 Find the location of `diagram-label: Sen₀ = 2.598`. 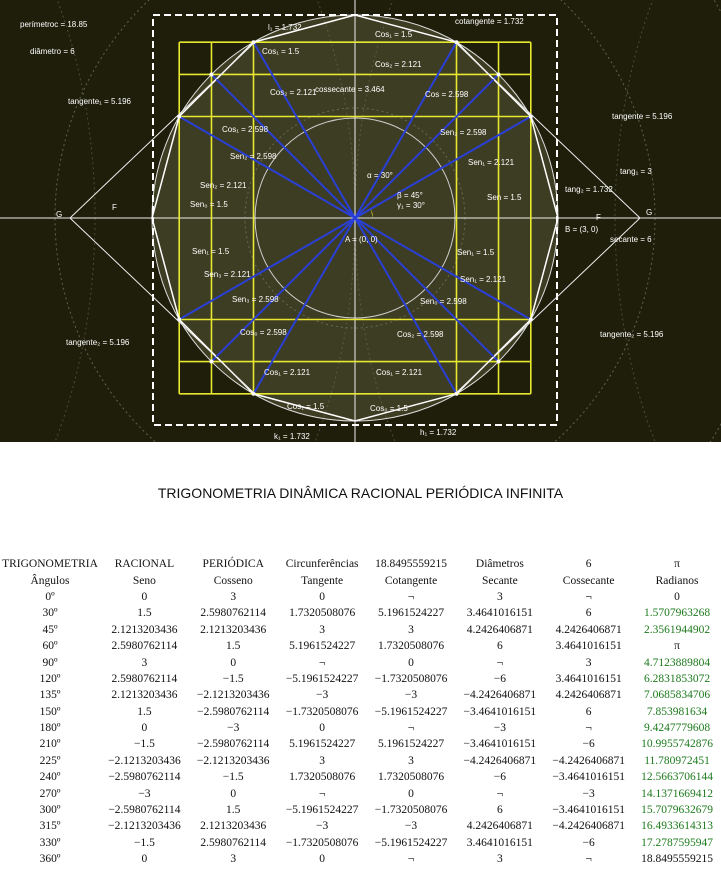

diagram-label: Sen₀ = 2.598 is located at coordinates (443, 301).